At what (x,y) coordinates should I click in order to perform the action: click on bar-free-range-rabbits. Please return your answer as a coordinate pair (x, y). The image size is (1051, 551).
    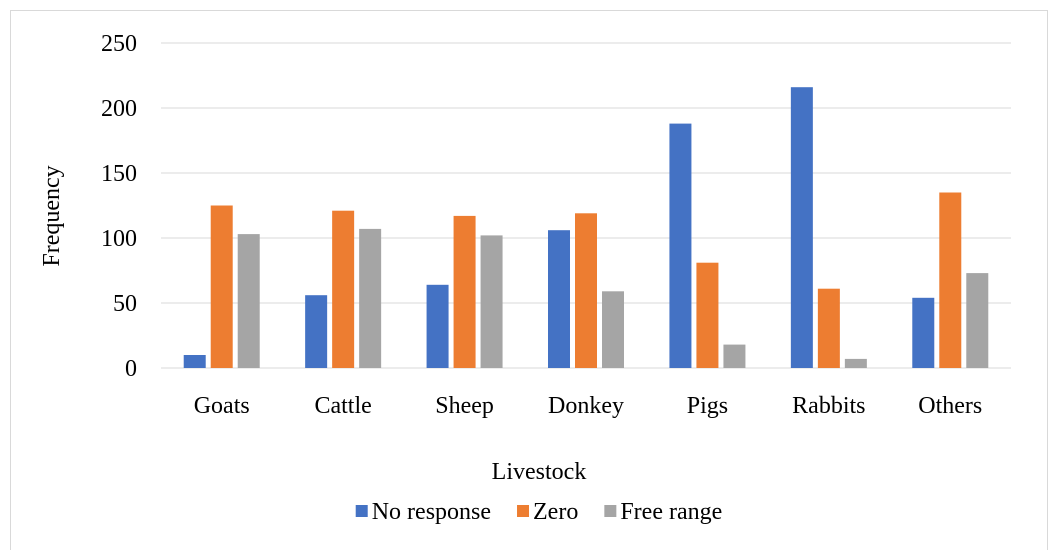
    Looking at the image, I should click on (855, 363).